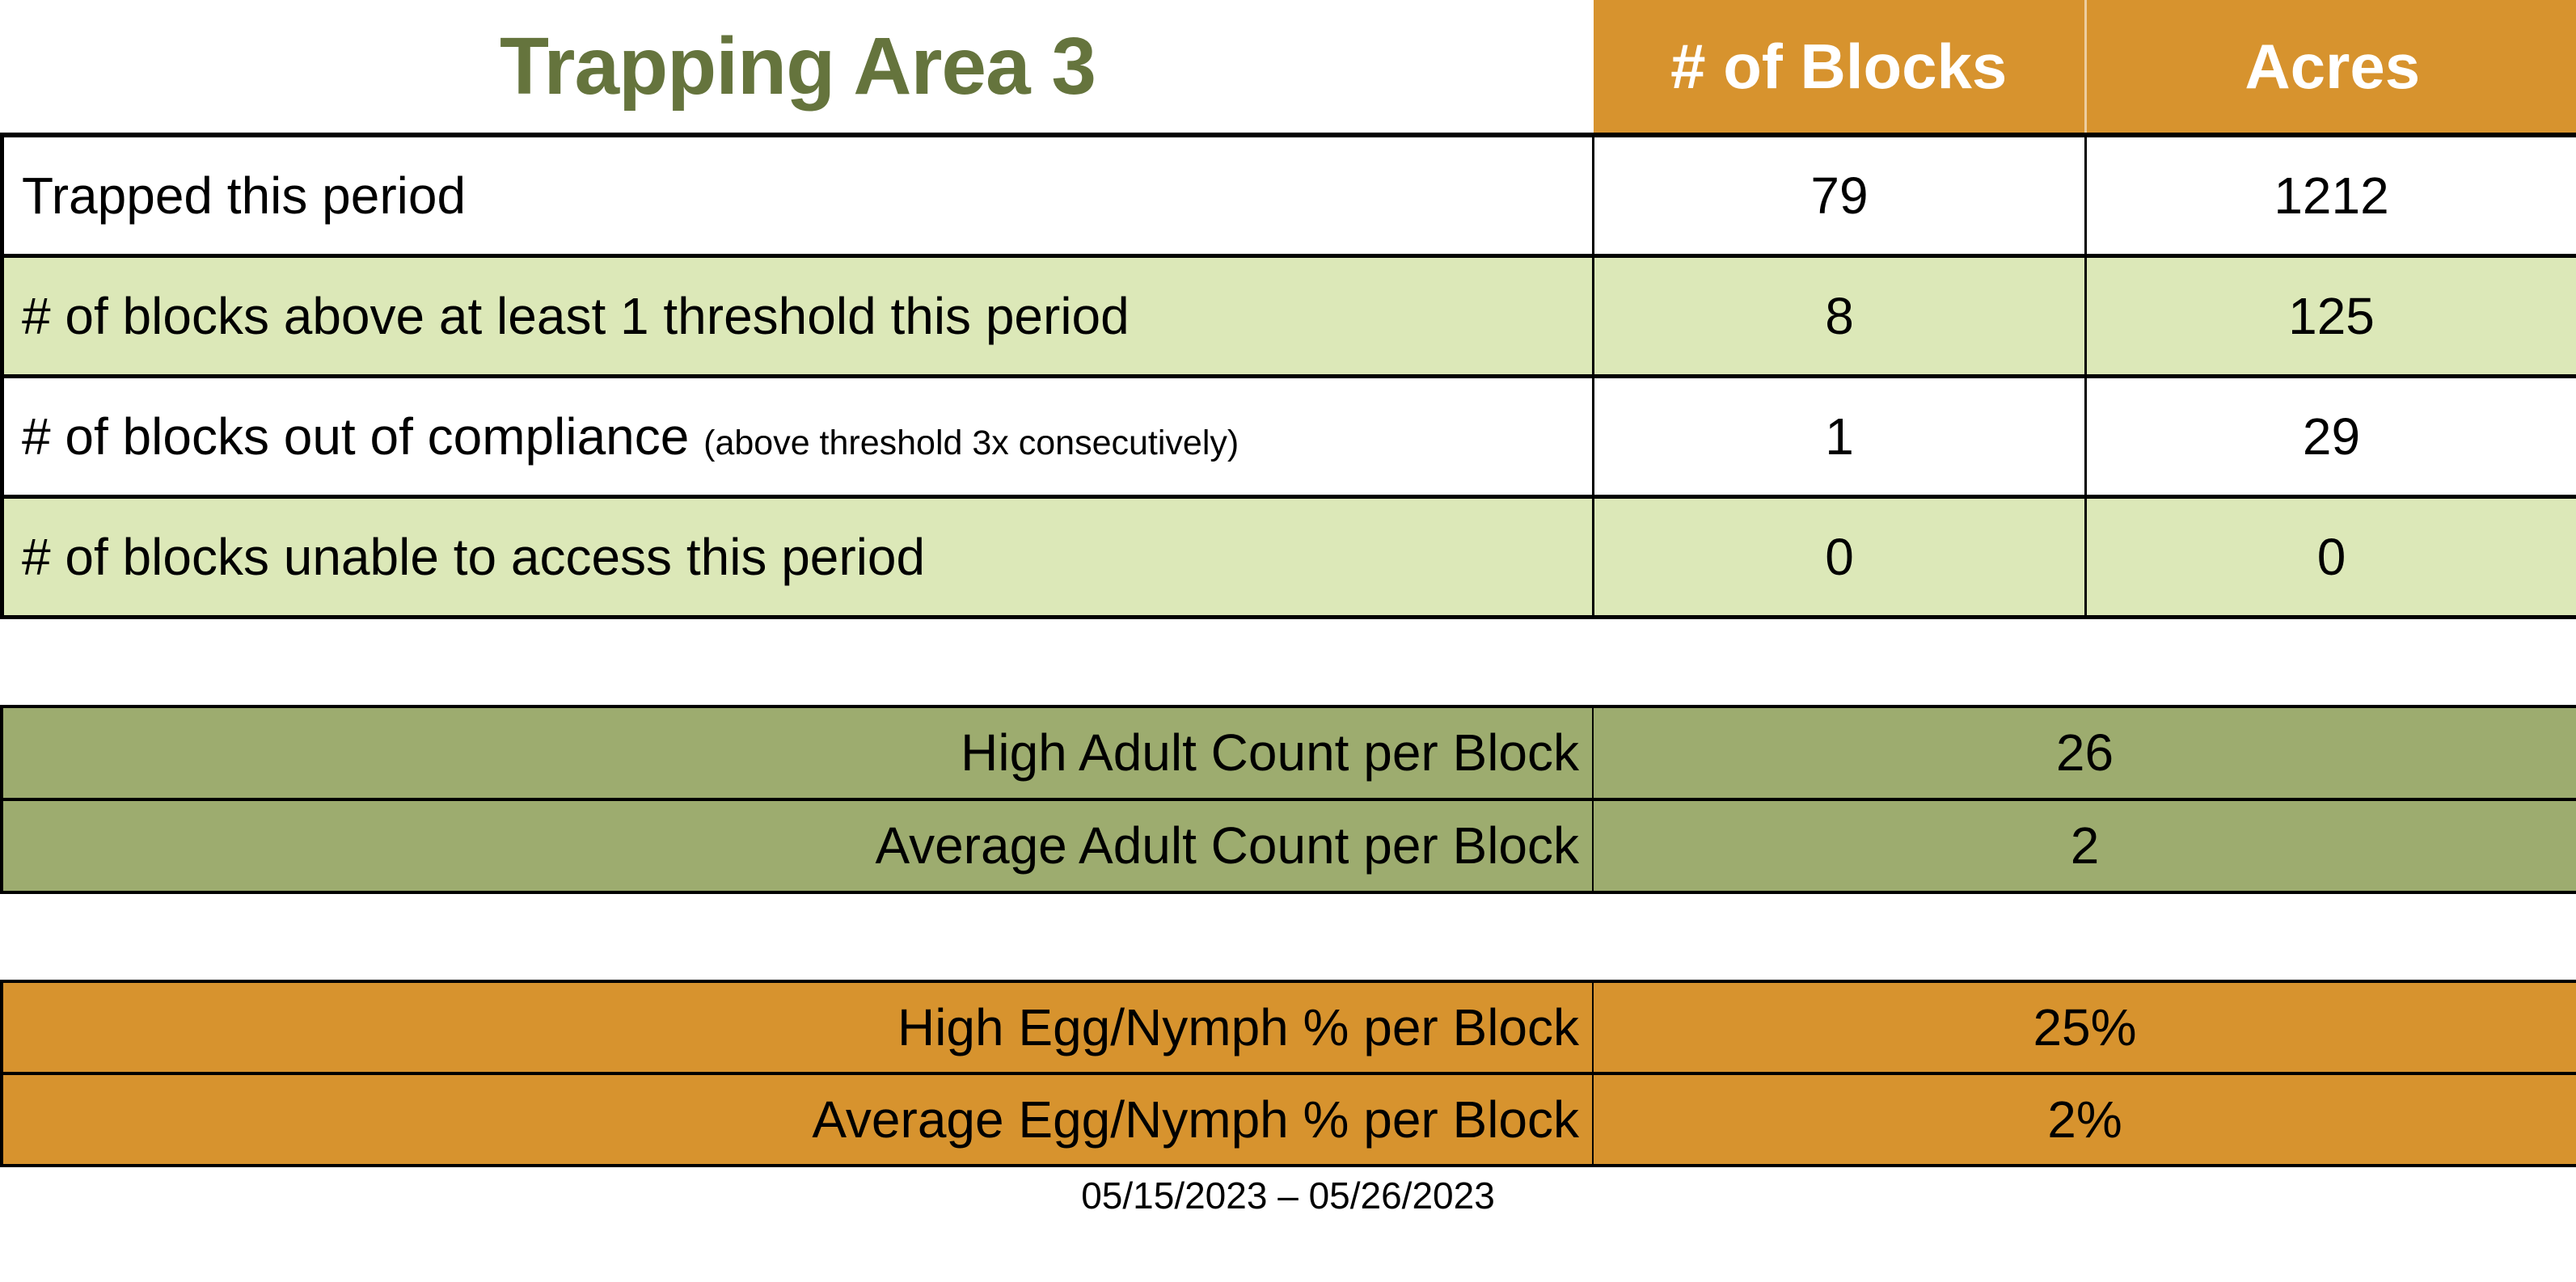 The height and width of the screenshot is (1282, 2576). I want to click on table-row: Average Adult Count per Block 2, so click(1288, 845).